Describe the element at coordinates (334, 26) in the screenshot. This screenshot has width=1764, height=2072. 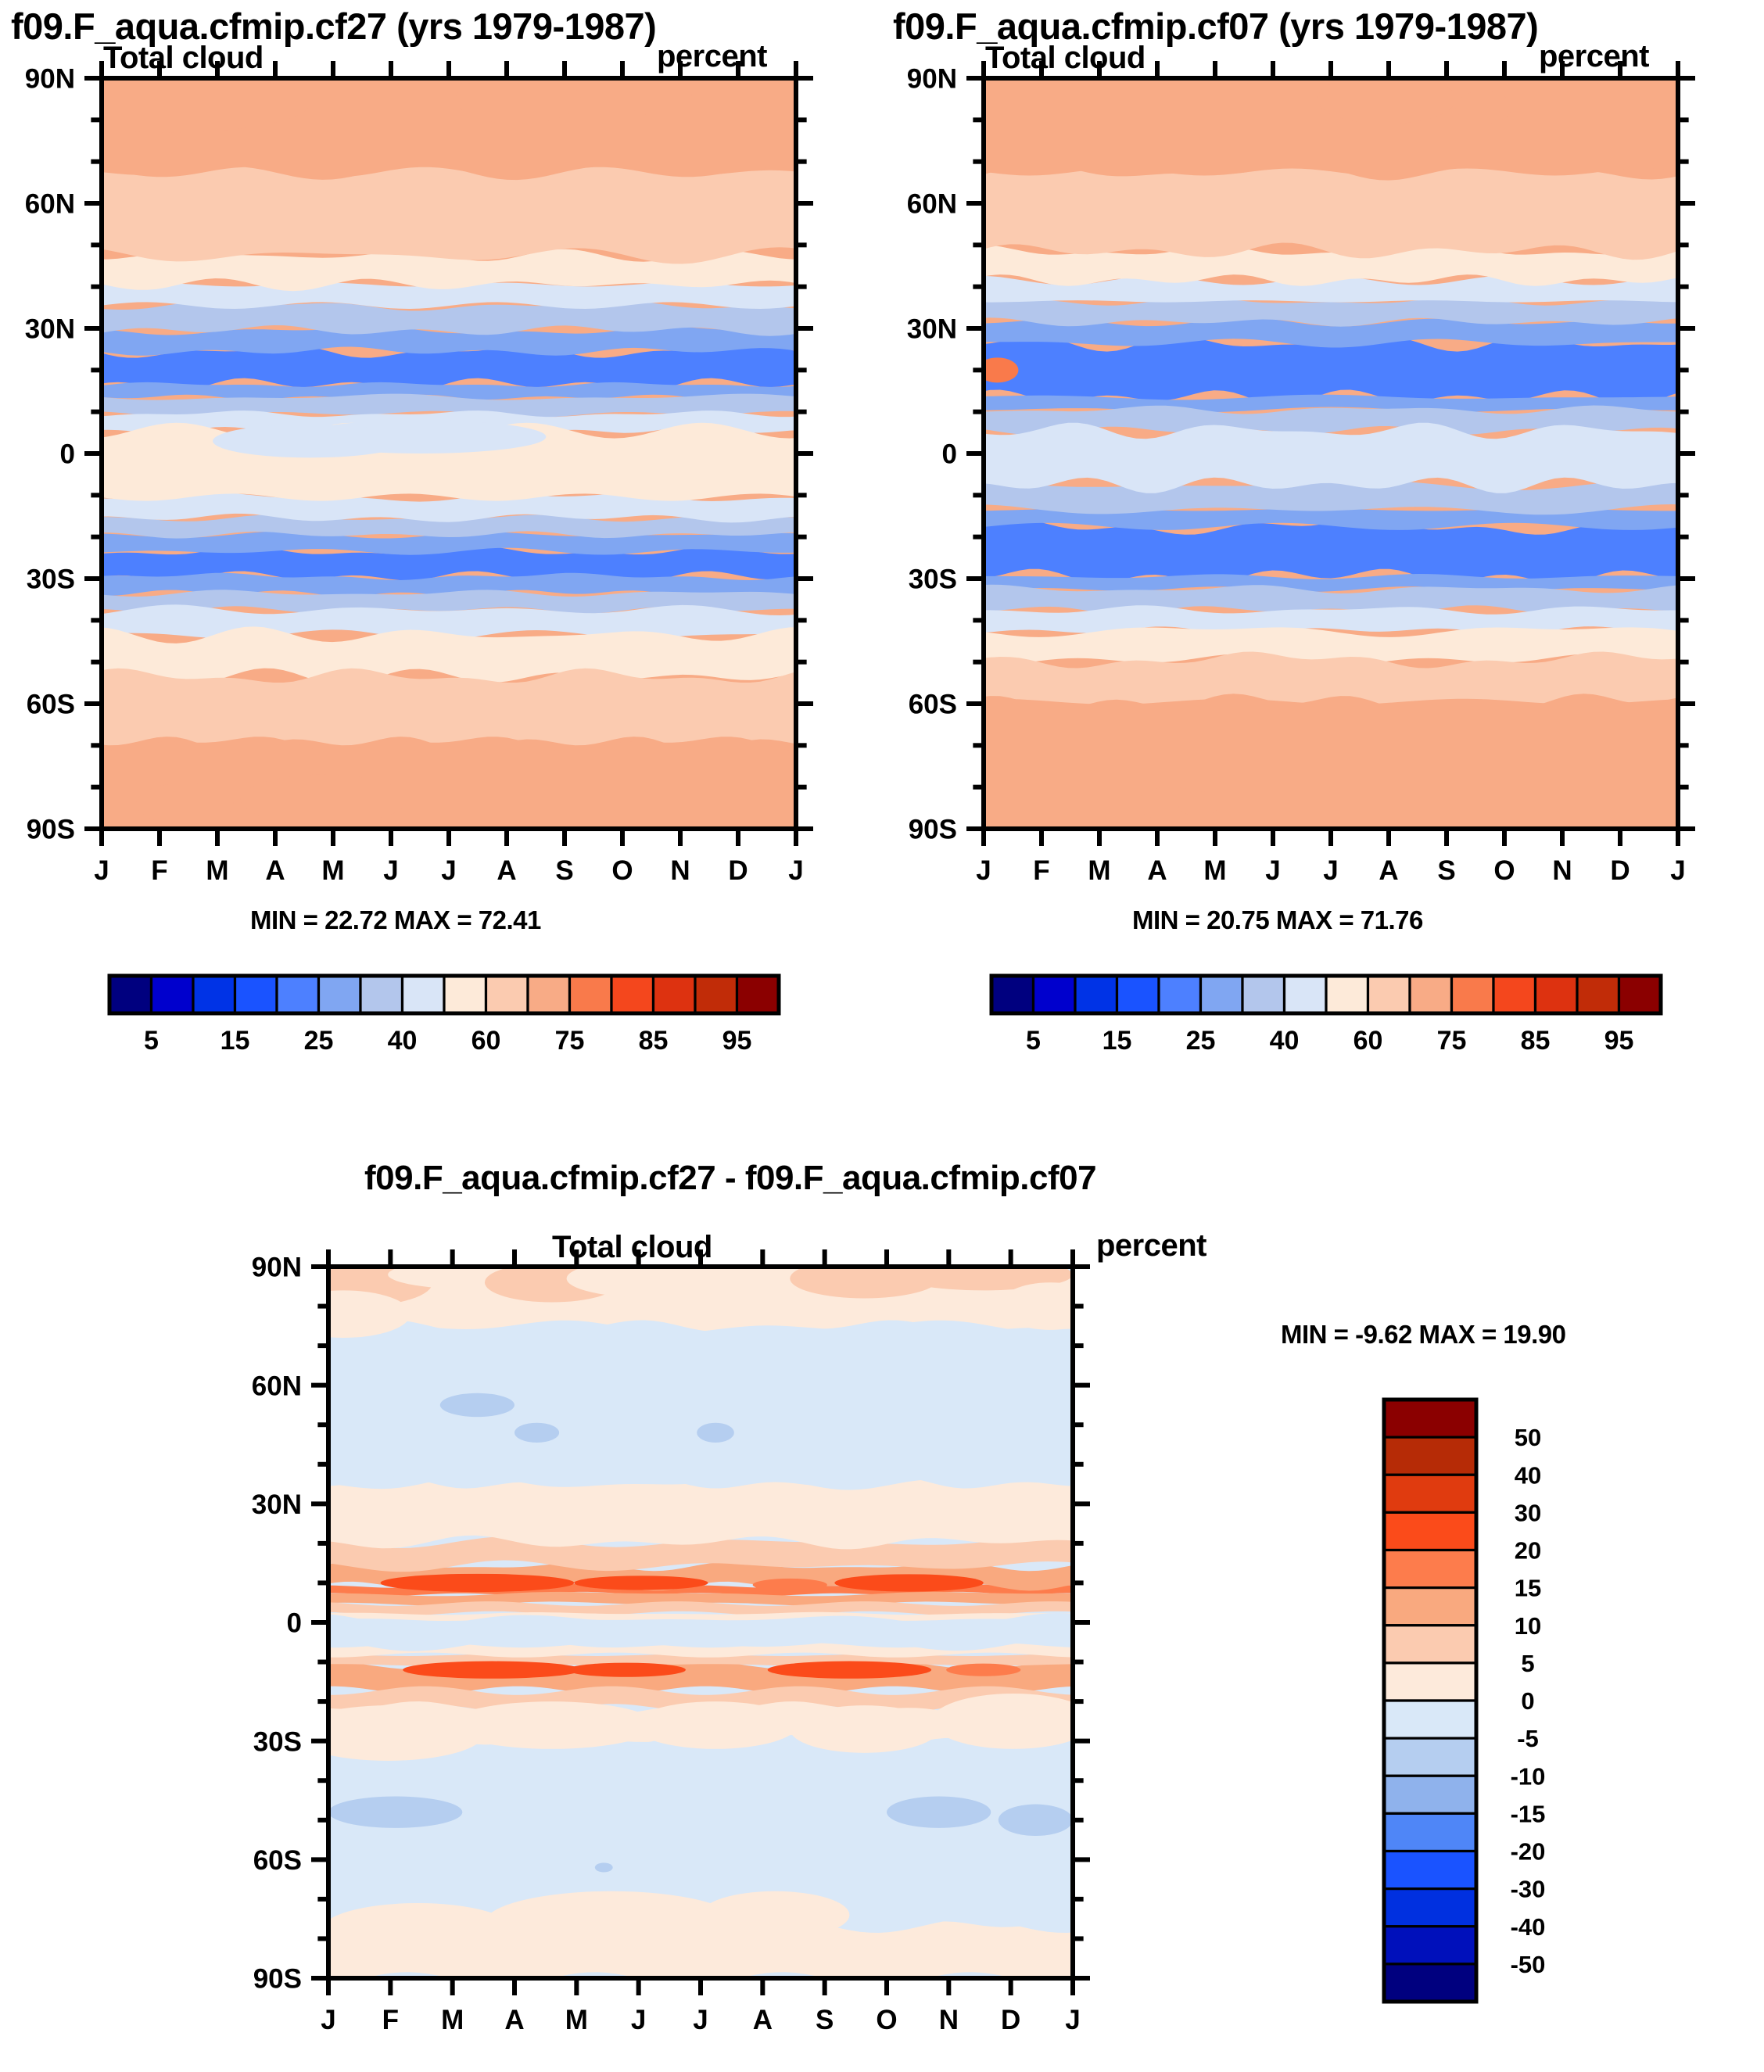
I see `panel-top-left-title: f09.F_aqua.cfmip.cf27 (yrs 1979-1987)` at that location.